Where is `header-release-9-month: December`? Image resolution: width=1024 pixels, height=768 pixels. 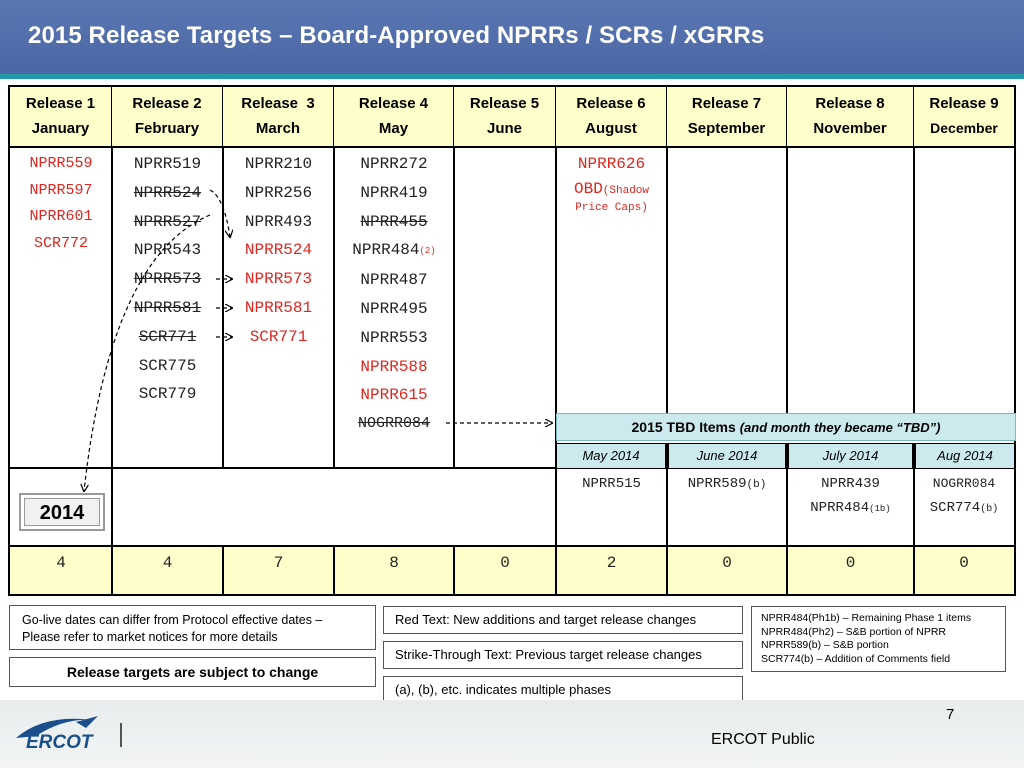 header-release-9-month: December is located at coordinates (964, 128).